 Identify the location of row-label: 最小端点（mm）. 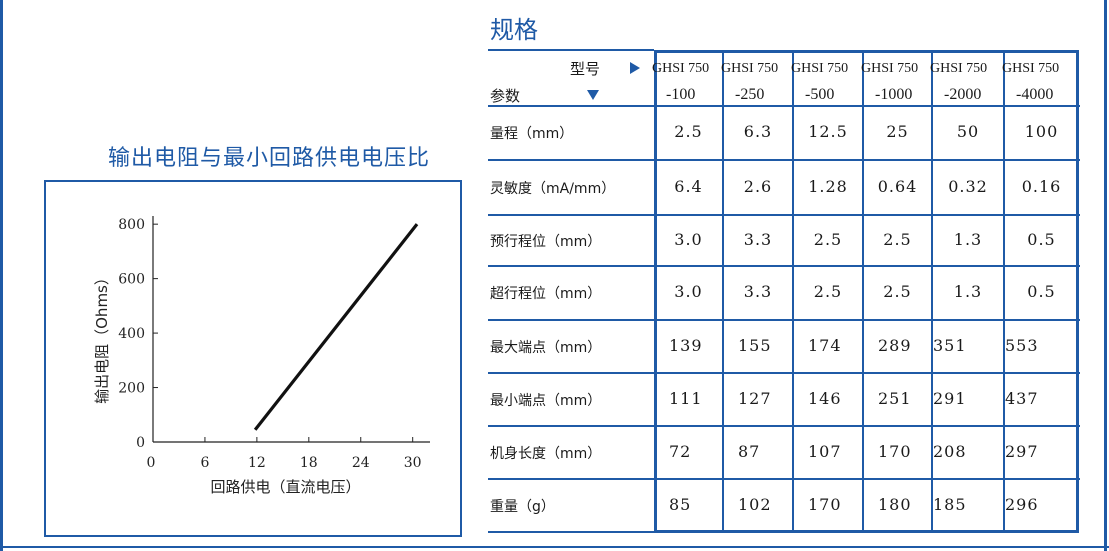
(546, 400).